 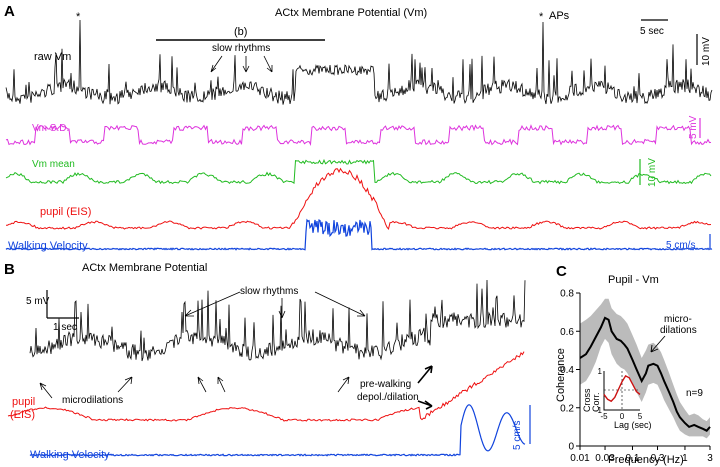 I want to click on inset-x-ticks: -5 0 5, so click(x=621, y=416).